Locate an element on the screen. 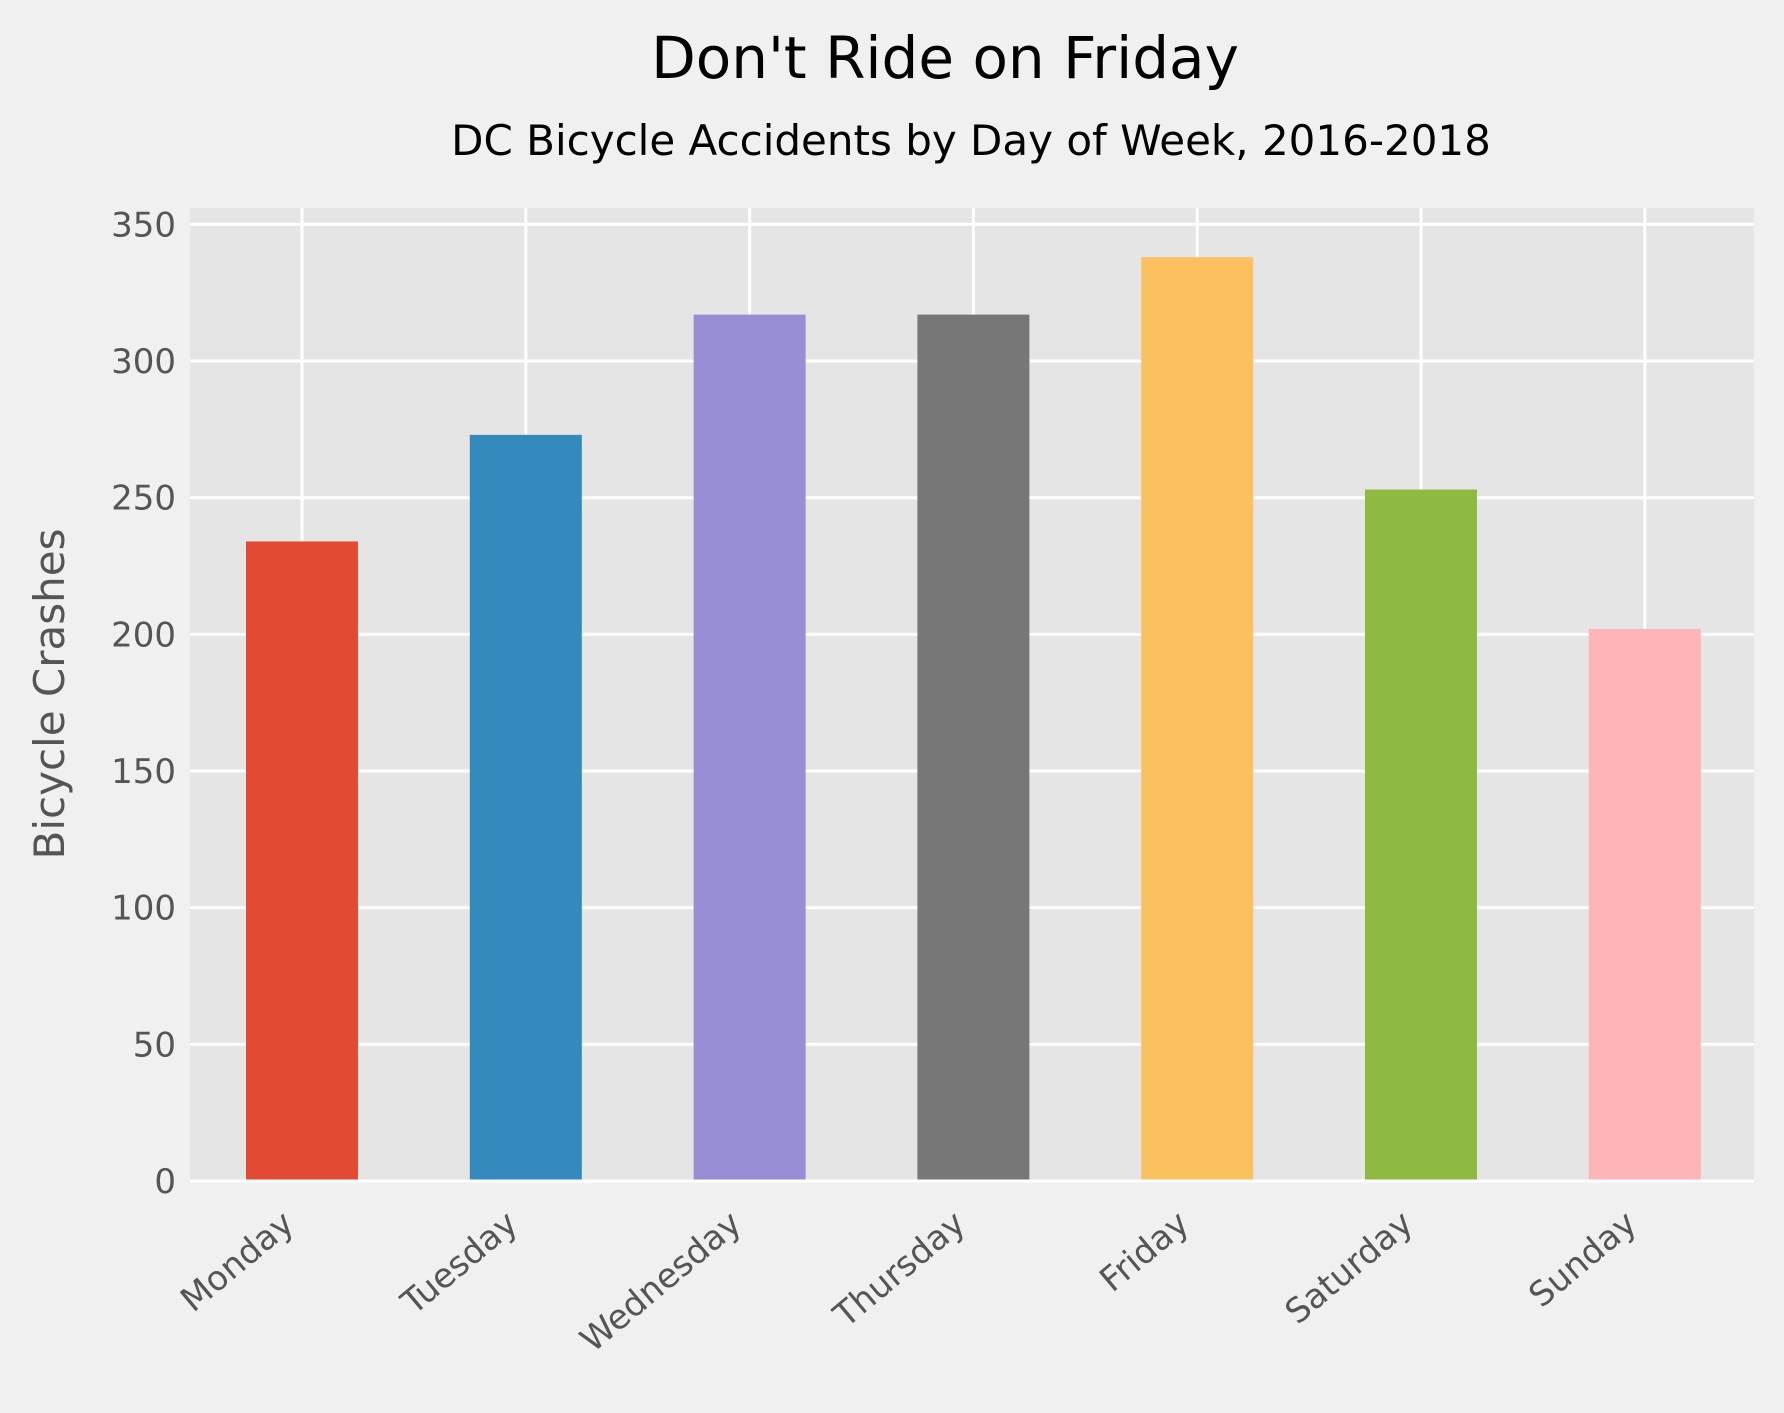  bar-tuesday is located at coordinates (525, 807).